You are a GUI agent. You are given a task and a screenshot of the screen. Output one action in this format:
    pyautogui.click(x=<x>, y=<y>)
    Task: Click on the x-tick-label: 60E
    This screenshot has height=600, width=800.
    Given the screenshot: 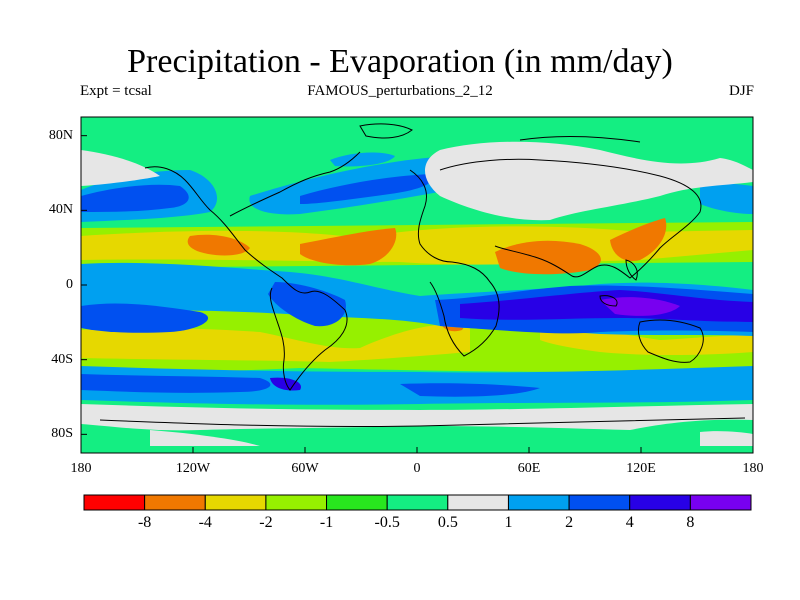 What is the action you would take?
    pyautogui.click(x=529, y=468)
    